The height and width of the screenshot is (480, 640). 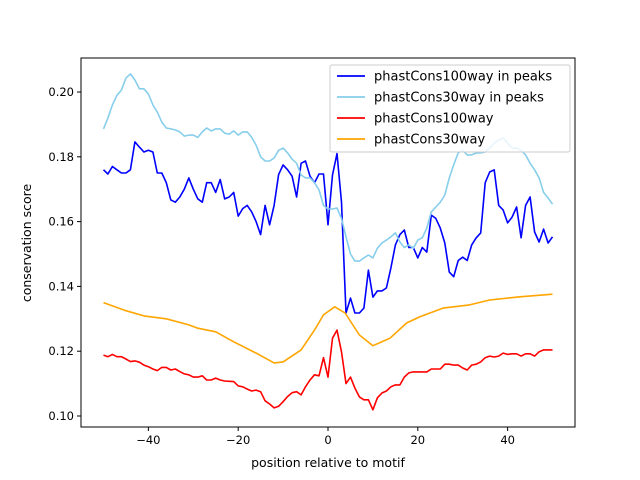 What do you see at coordinates (430, 140) in the screenshot?
I see `legend-label: phastCons30way` at bounding box center [430, 140].